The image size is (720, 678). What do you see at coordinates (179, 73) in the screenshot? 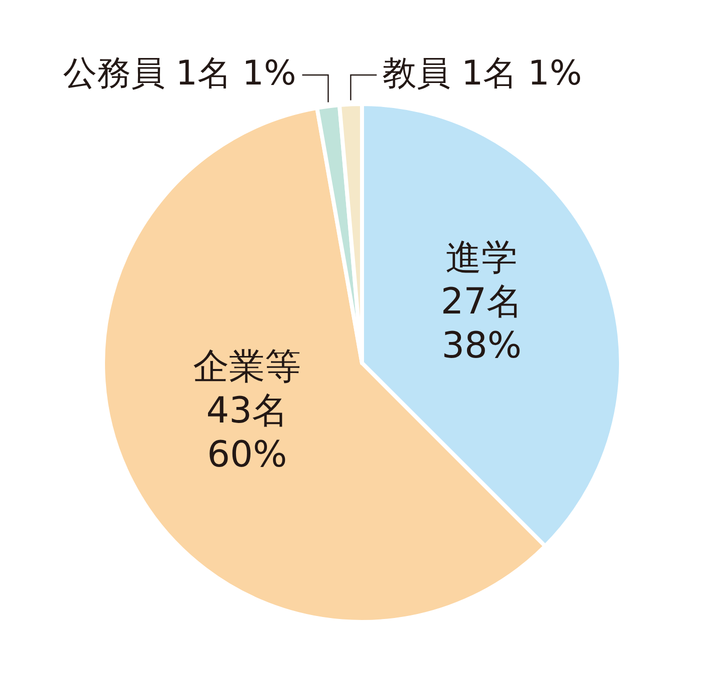
I see `slice-label: 公務員 1名 1%` at bounding box center [179, 73].